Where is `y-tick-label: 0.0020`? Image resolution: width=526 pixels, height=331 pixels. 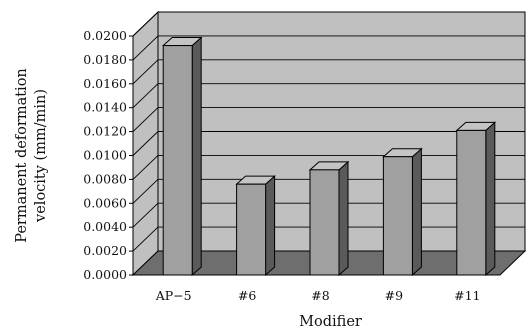 y-tick-label: 0.0020 is located at coordinates (105, 250).